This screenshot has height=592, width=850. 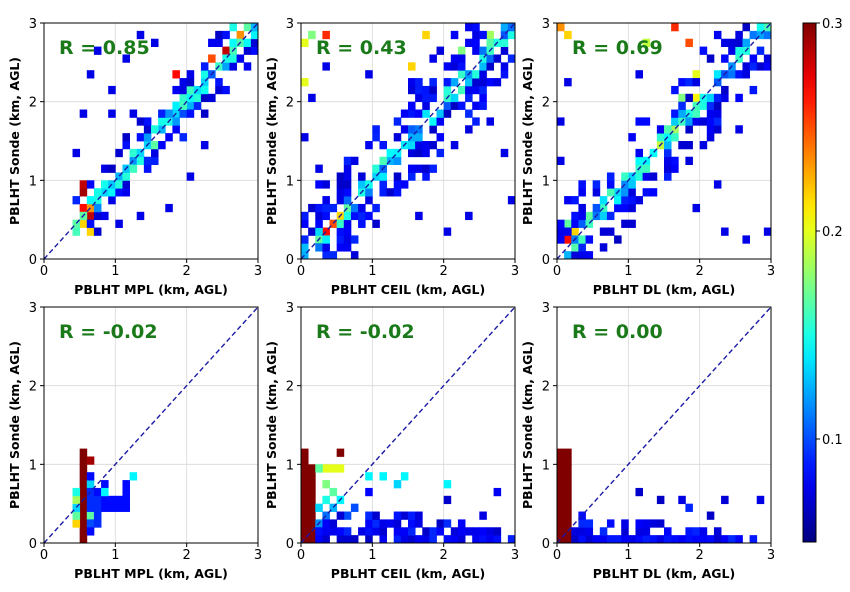 I want to click on colorbar-tick-label: 0.2, so click(x=832, y=232).